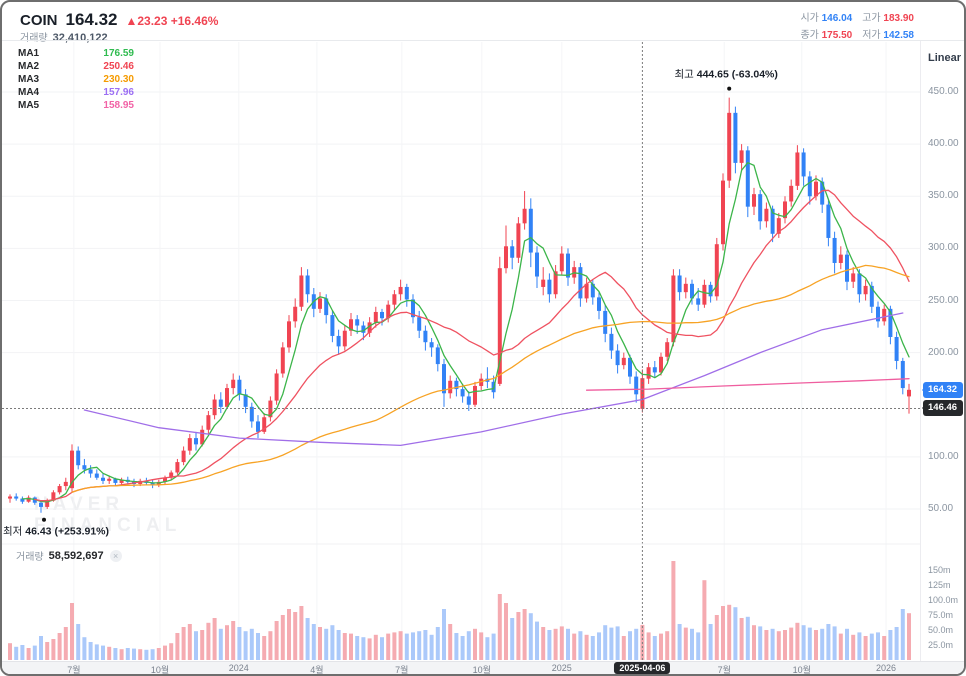  I want to click on volume-tick: 125m, so click(939, 585).